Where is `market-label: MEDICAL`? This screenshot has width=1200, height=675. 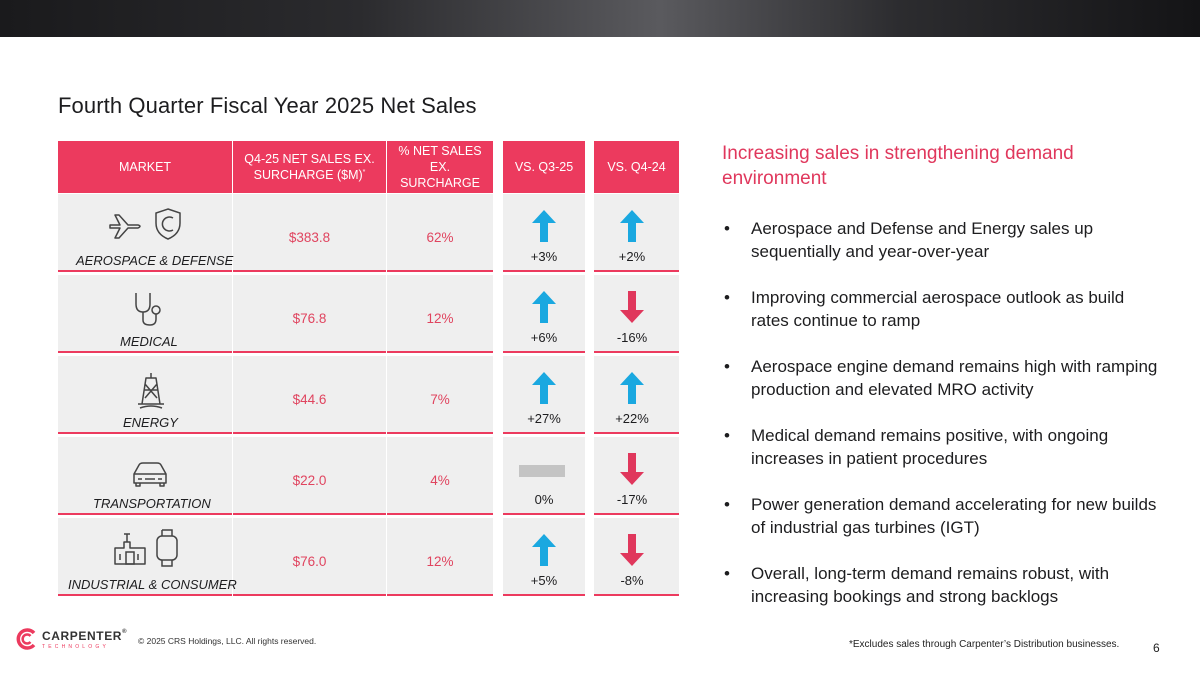
market-label: MEDICAL is located at coordinates (149, 341).